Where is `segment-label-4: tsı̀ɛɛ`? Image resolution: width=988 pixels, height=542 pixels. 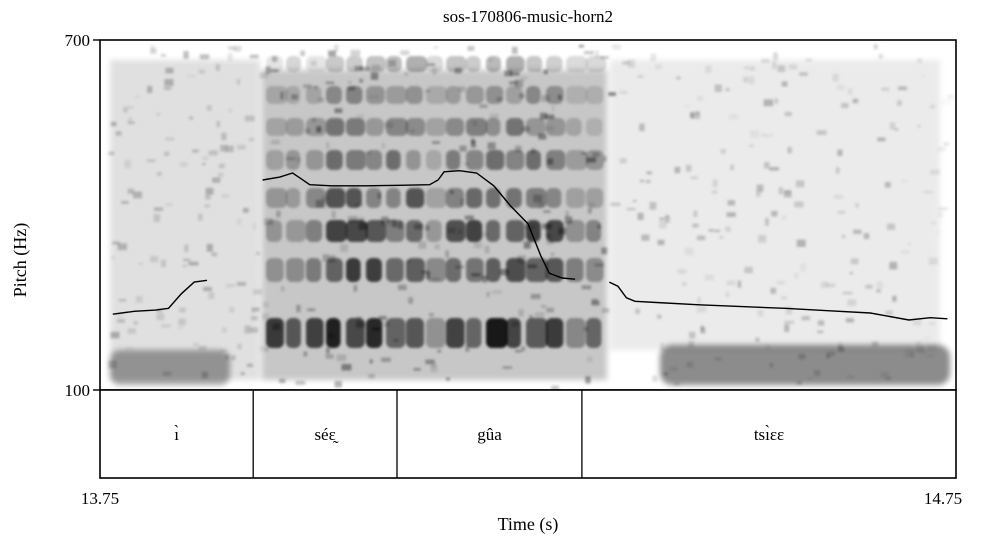 segment-label-4: tsı̀ɛɛ is located at coordinates (769, 434).